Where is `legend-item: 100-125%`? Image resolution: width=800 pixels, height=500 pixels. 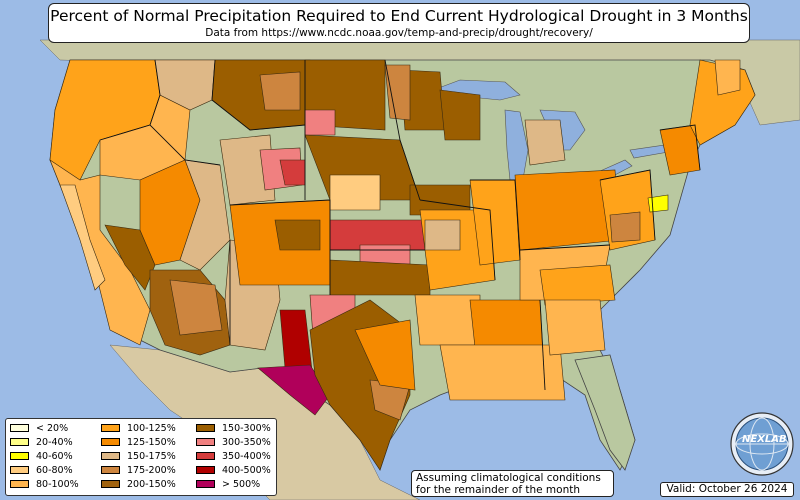 legend-item: 100-125% is located at coordinates (138, 428).